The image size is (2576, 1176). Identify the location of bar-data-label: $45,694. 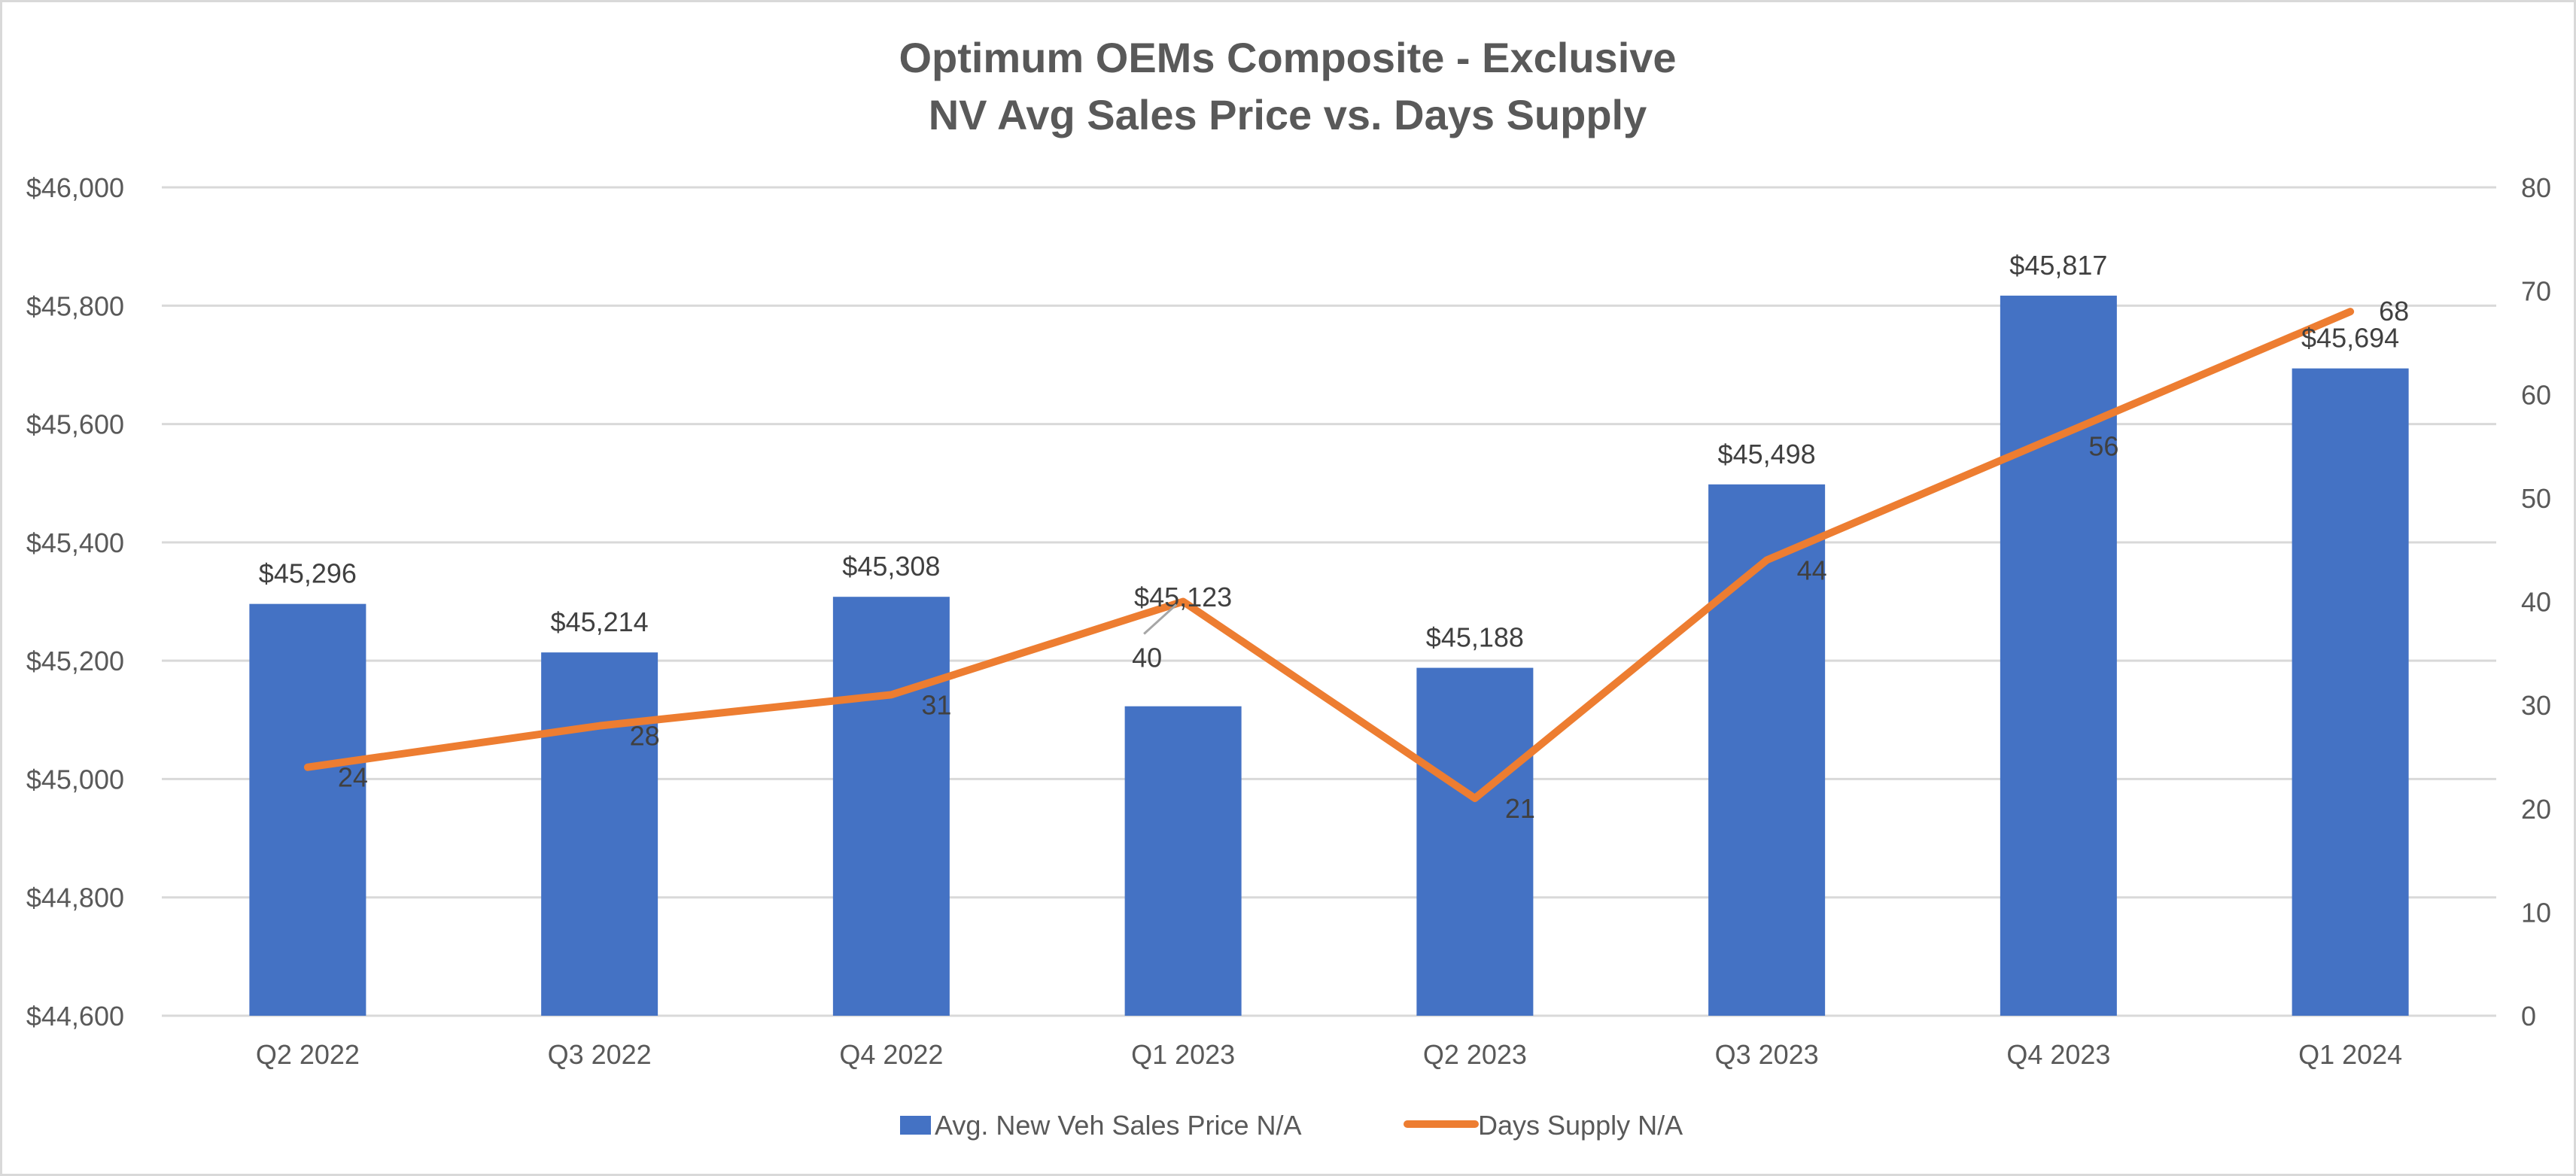
(2350, 338).